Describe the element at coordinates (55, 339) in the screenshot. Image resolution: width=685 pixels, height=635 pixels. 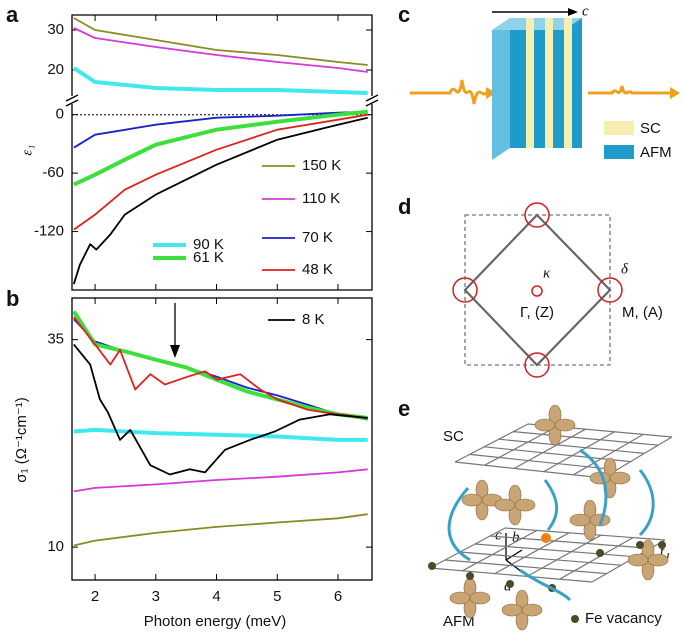
I see `y-tick-label: 35` at that location.